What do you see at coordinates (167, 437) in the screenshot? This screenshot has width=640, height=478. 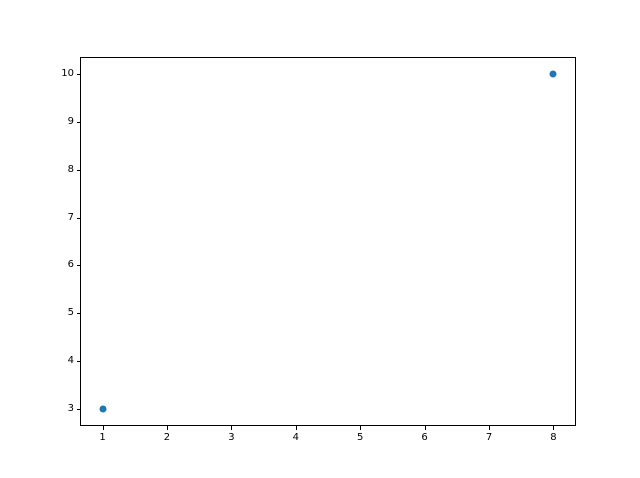 I see `x-tick-label: 2` at bounding box center [167, 437].